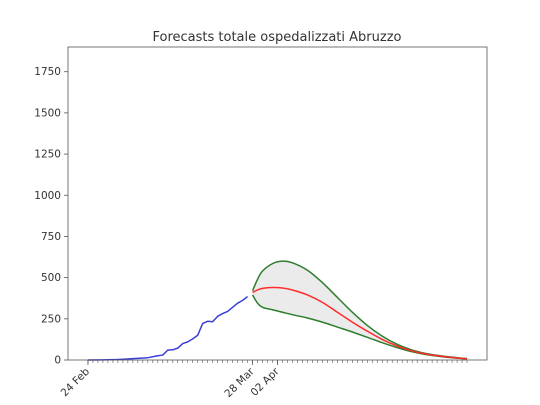 This screenshot has width=540, height=405. Describe the element at coordinates (51, 319) in the screenshot. I see `y-tick-label: 250` at that location.